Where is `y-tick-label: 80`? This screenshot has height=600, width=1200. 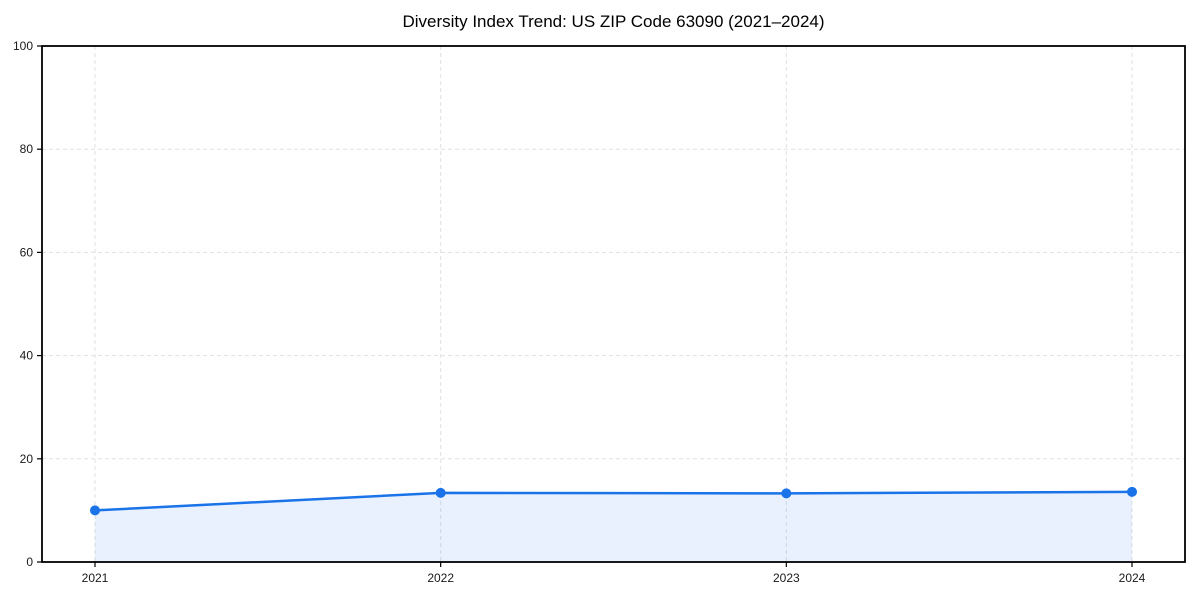
y-tick-label: 80 is located at coordinates (27, 149).